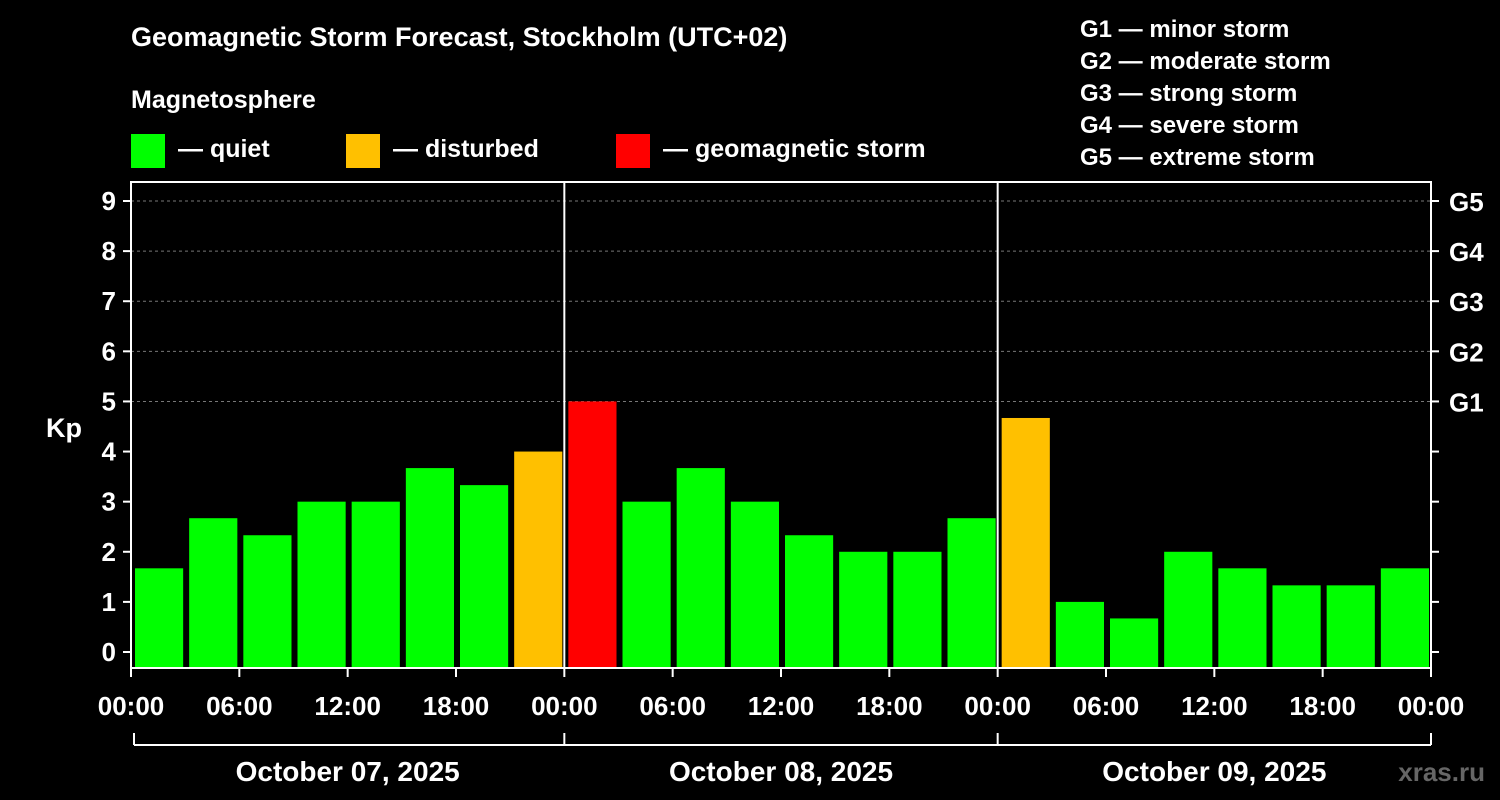 Image resolution: width=1500 pixels, height=800 pixels. Describe the element at coordinates (363, 151) in the screenshot. I see `legend-disturbed-swatch` at that location.